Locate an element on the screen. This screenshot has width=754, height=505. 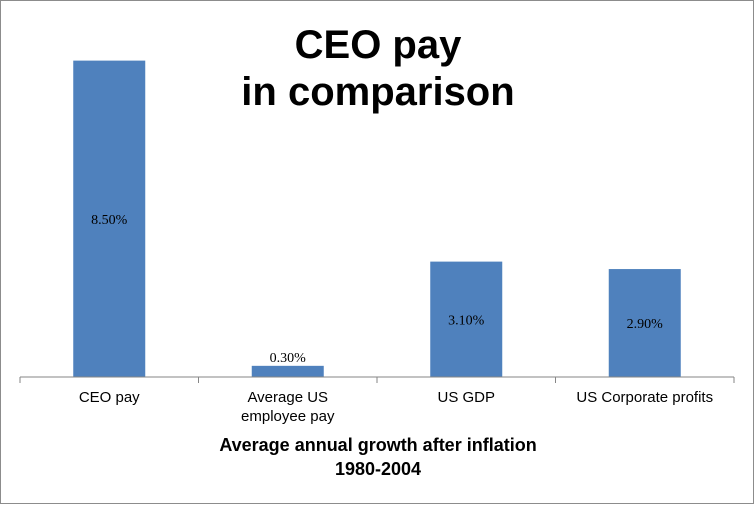
data-label: 2.90% is located at coordinates (645, 324).